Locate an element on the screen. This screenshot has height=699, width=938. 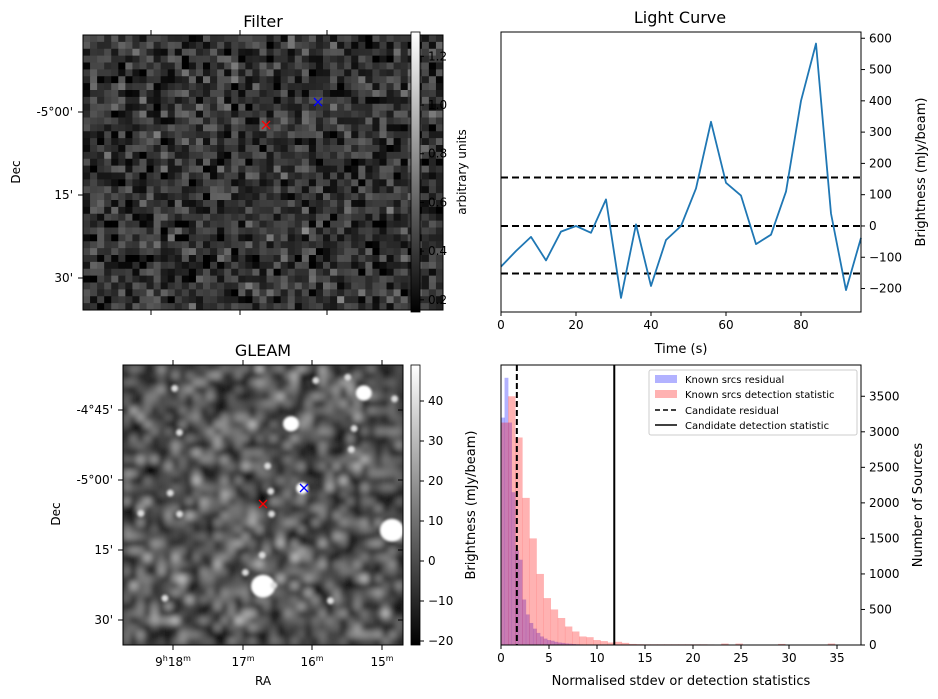
filter-colorbar-tick-label: 1.0 is located at coordinates (437, 105).